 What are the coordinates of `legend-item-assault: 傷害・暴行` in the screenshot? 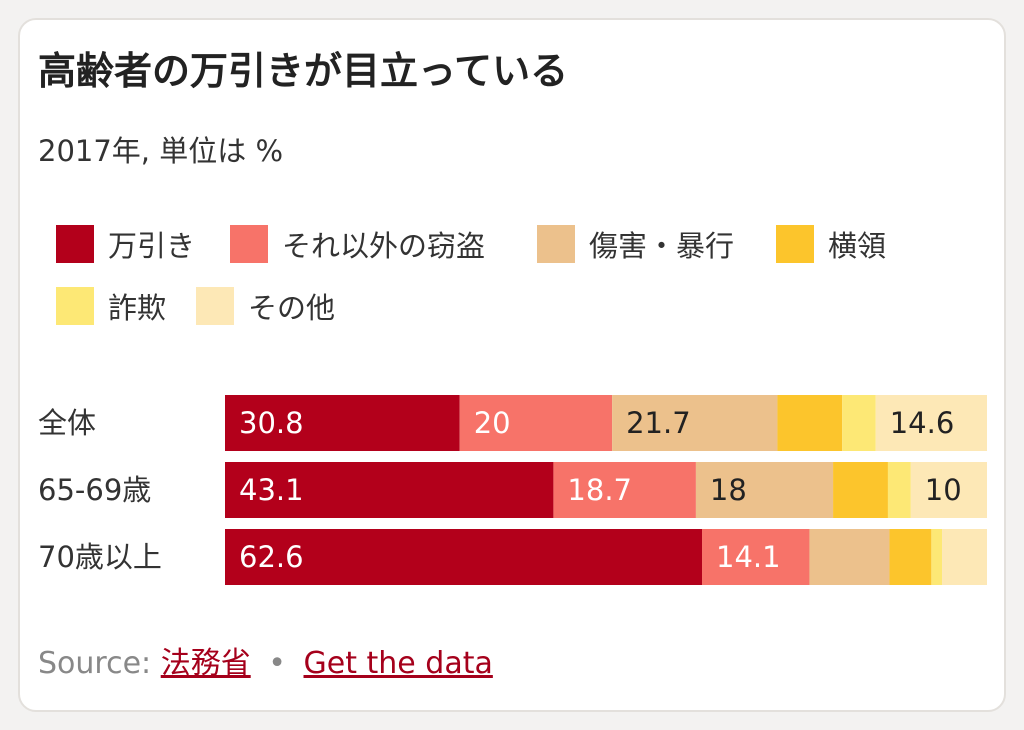 It's located at (635, 244).